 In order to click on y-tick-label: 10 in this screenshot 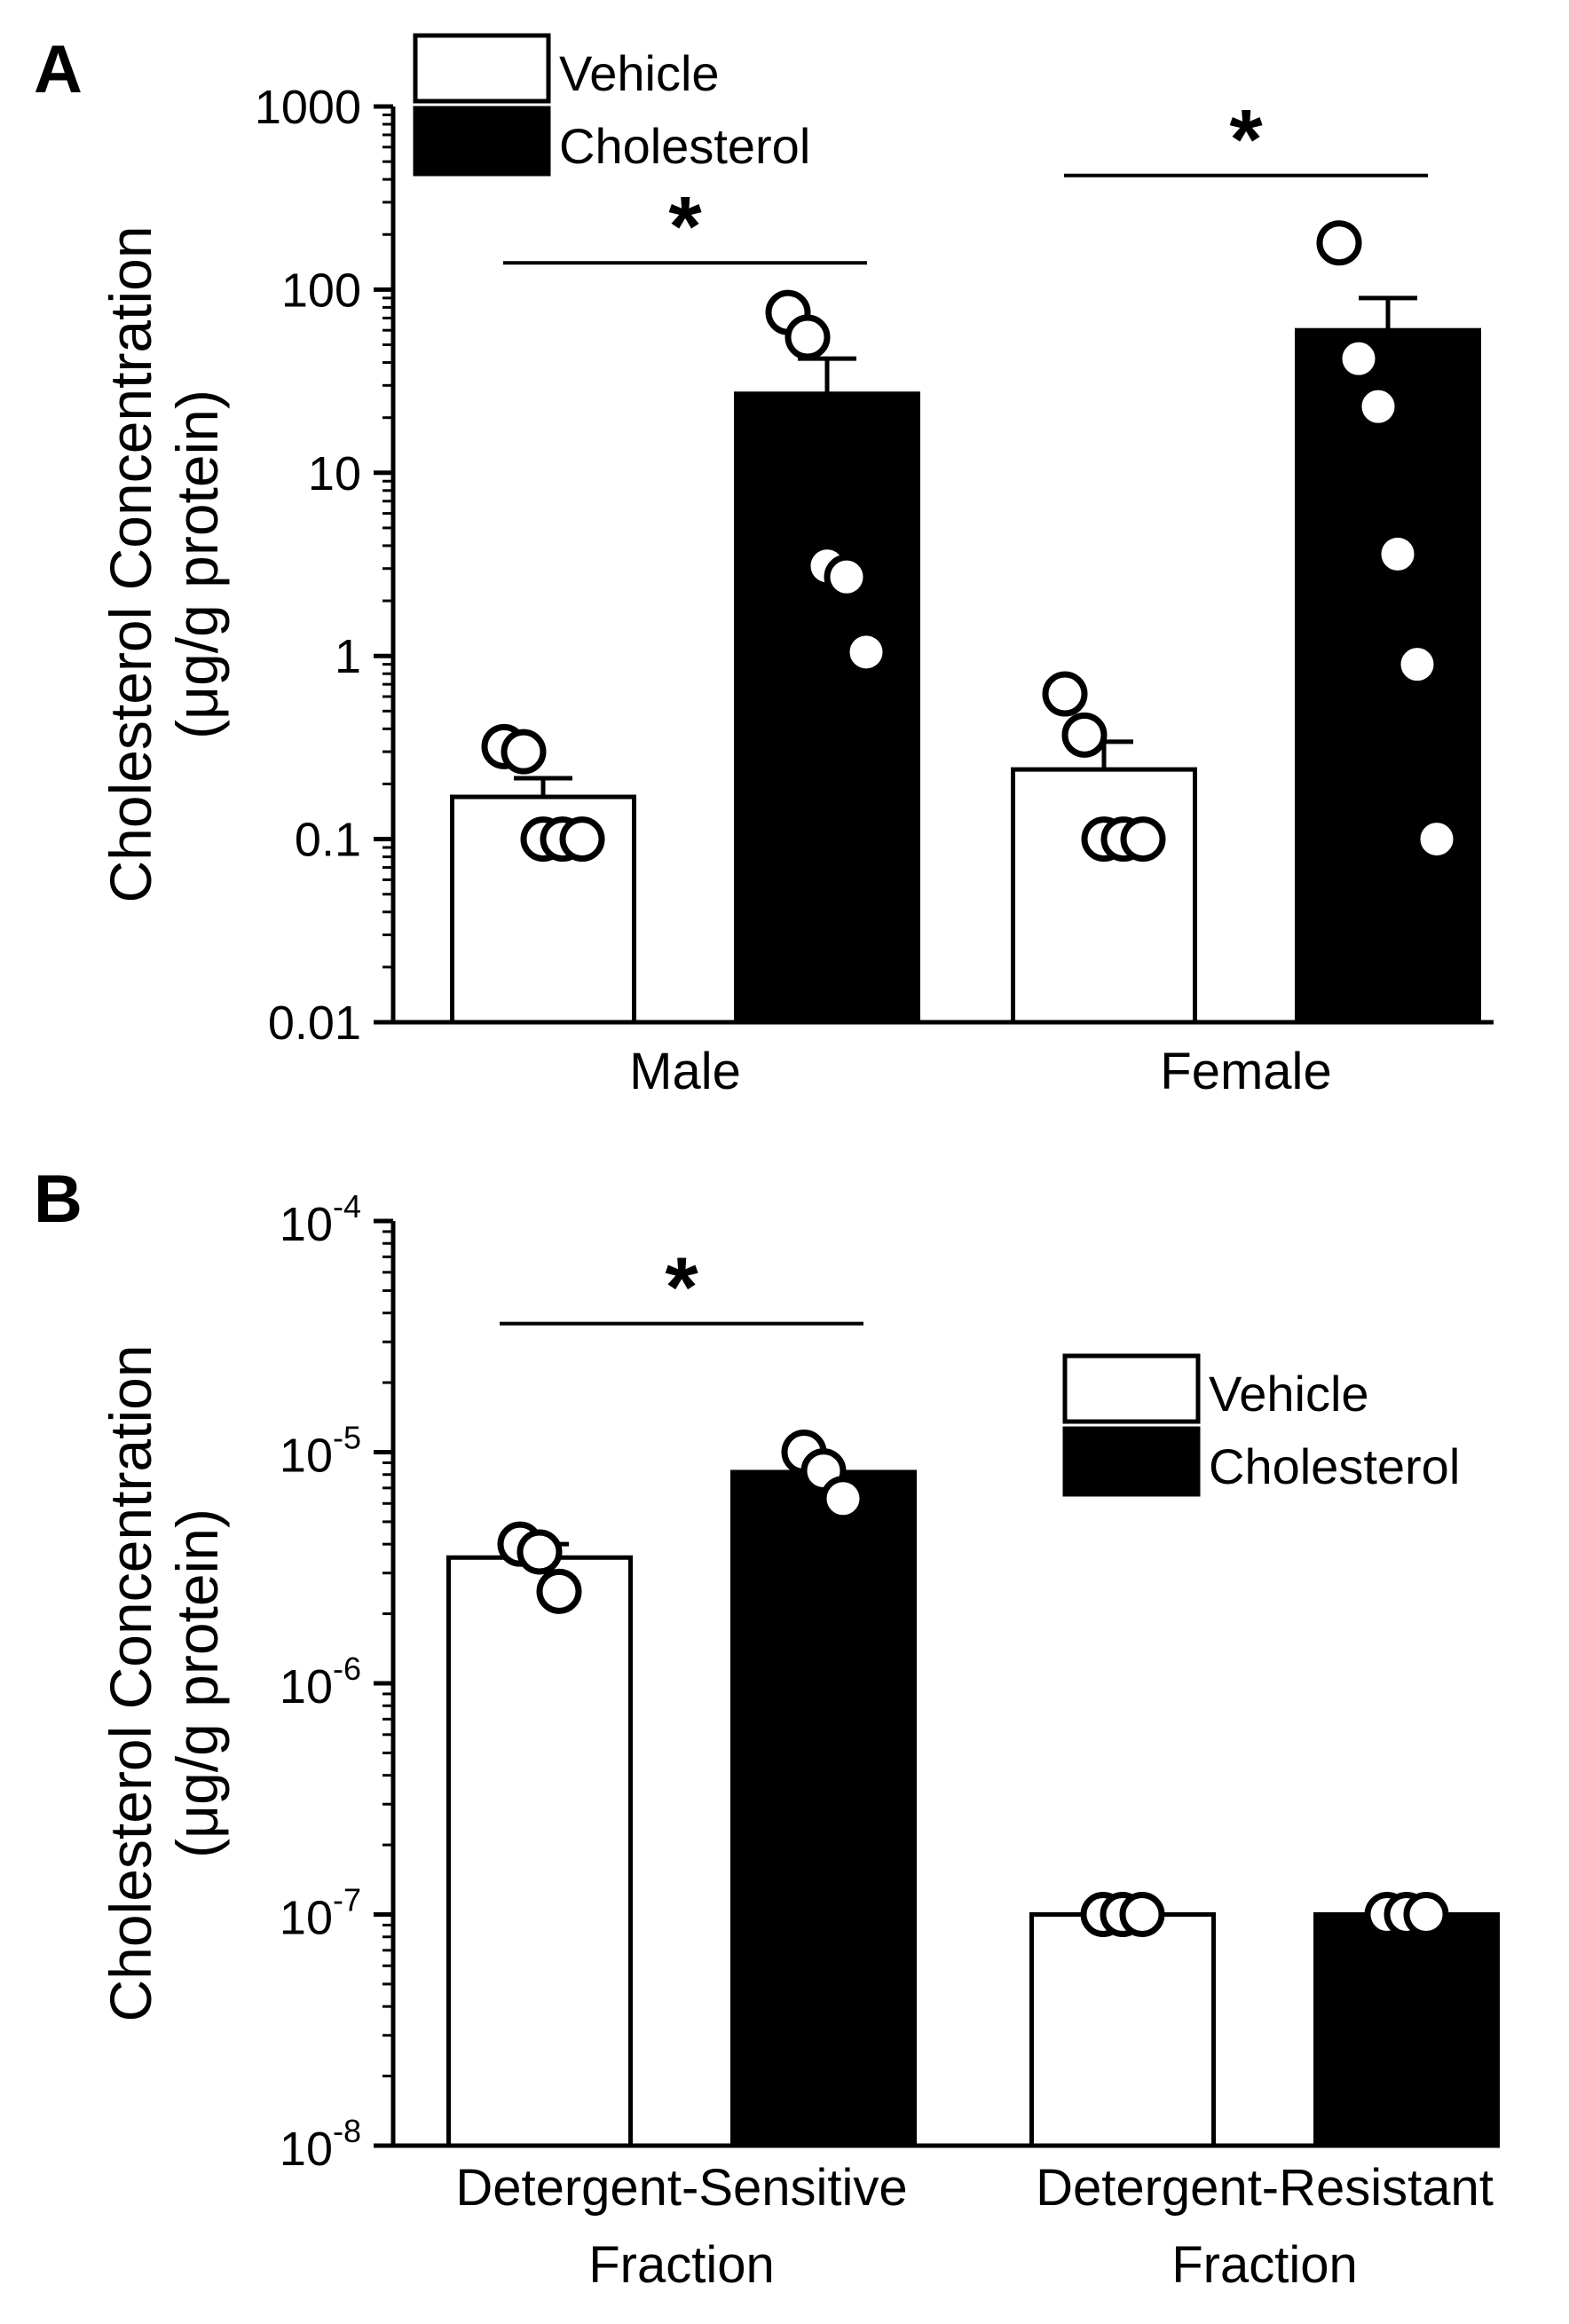, I will do `click(334, 473)`.